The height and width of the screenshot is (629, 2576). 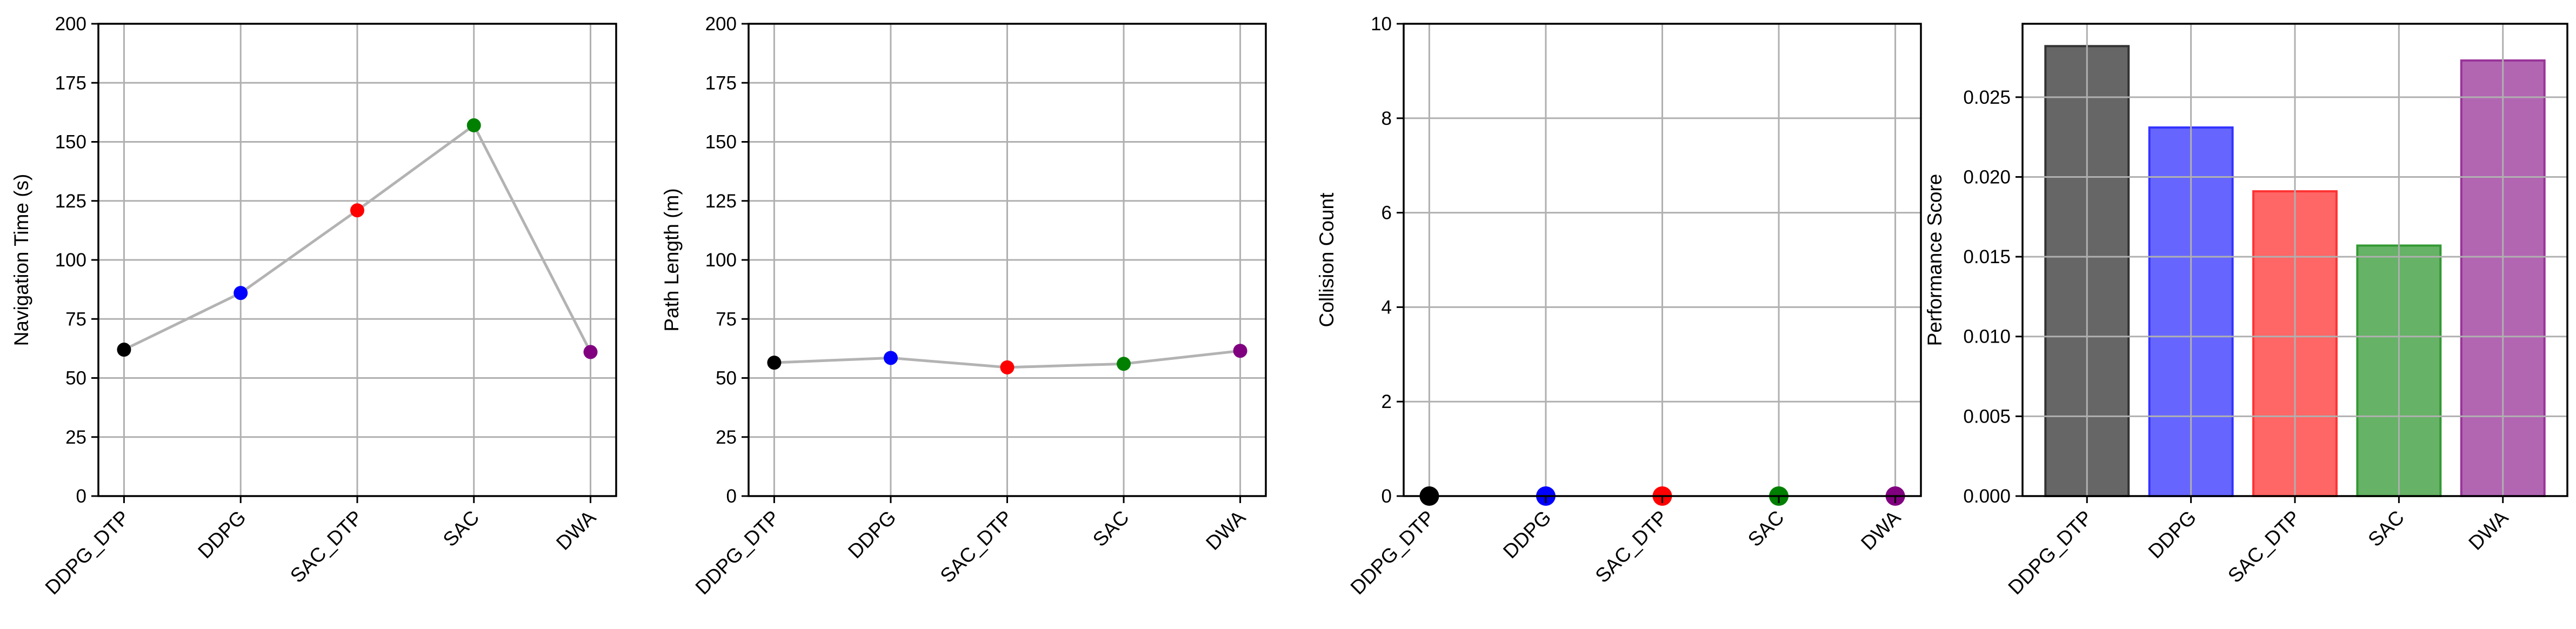 What do you see at coordinates (1387, 307) in the screenshot?
I see `y-tick-label: 4` at bounding box center [1387, 307].